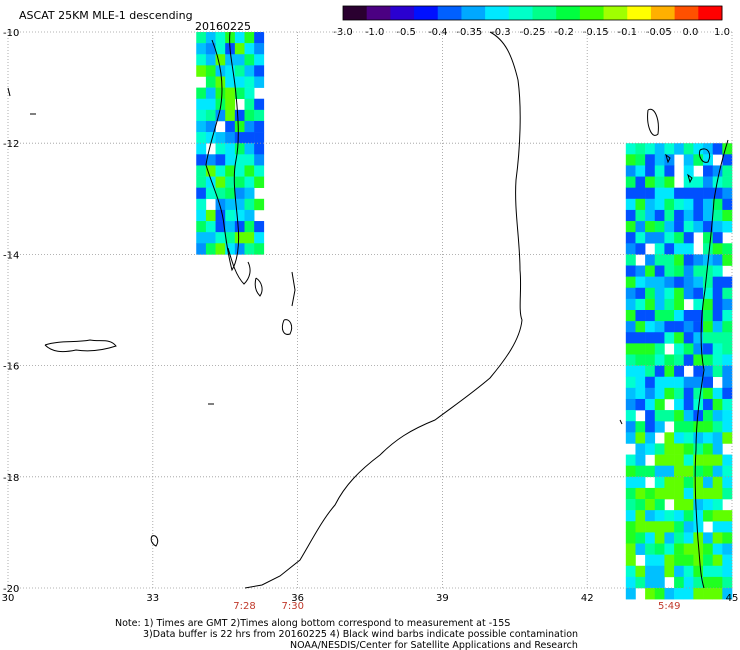 Image resolution: width=740 pixels, height=650 pixels. Describe the element at coordinates (370, 598) in the screenshot. I see `x-axis-tick-labels: 30 33 36 39 42 45` at that location.